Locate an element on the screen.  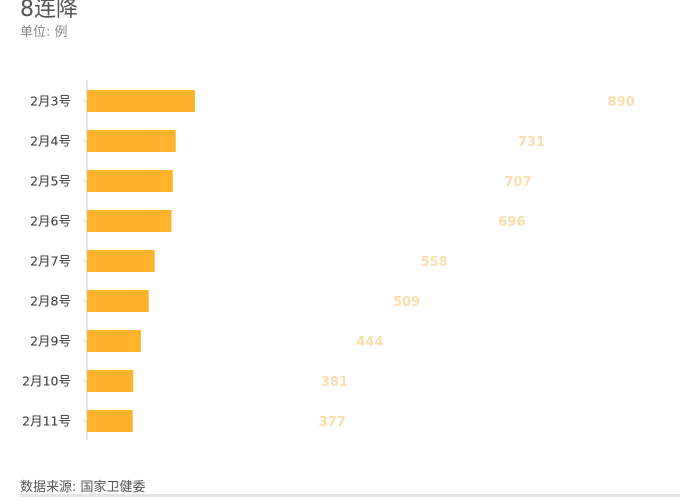
chart-title: 8连降 is located at coordinates (49, 11).